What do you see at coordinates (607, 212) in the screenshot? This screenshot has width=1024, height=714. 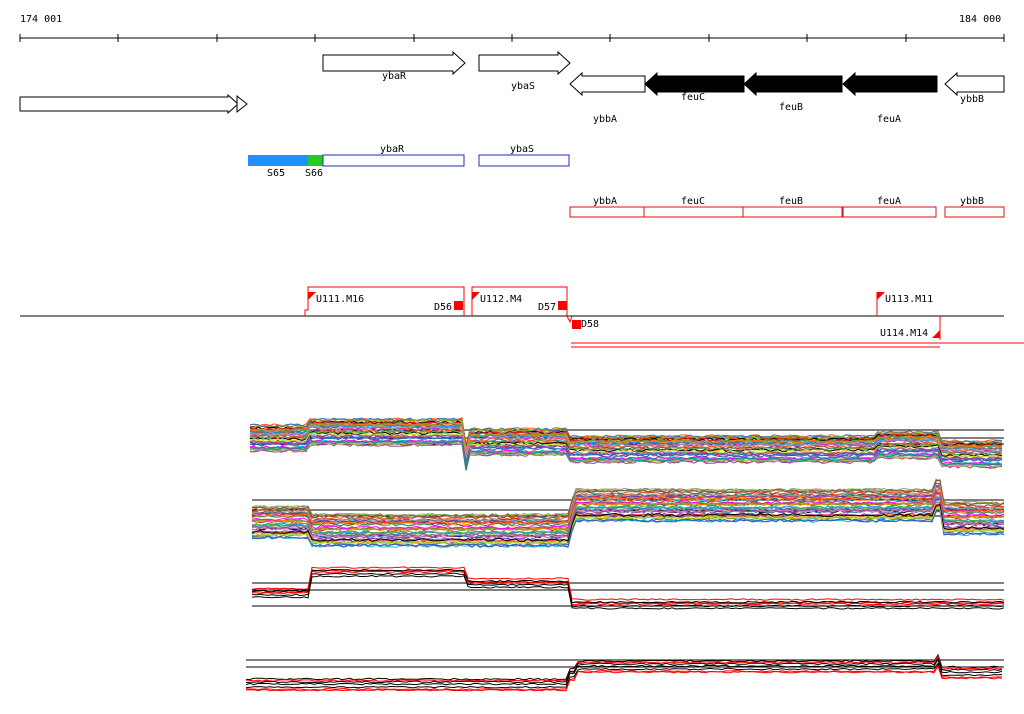 I see `segment-ybbA` at bounding box center [607, 212].